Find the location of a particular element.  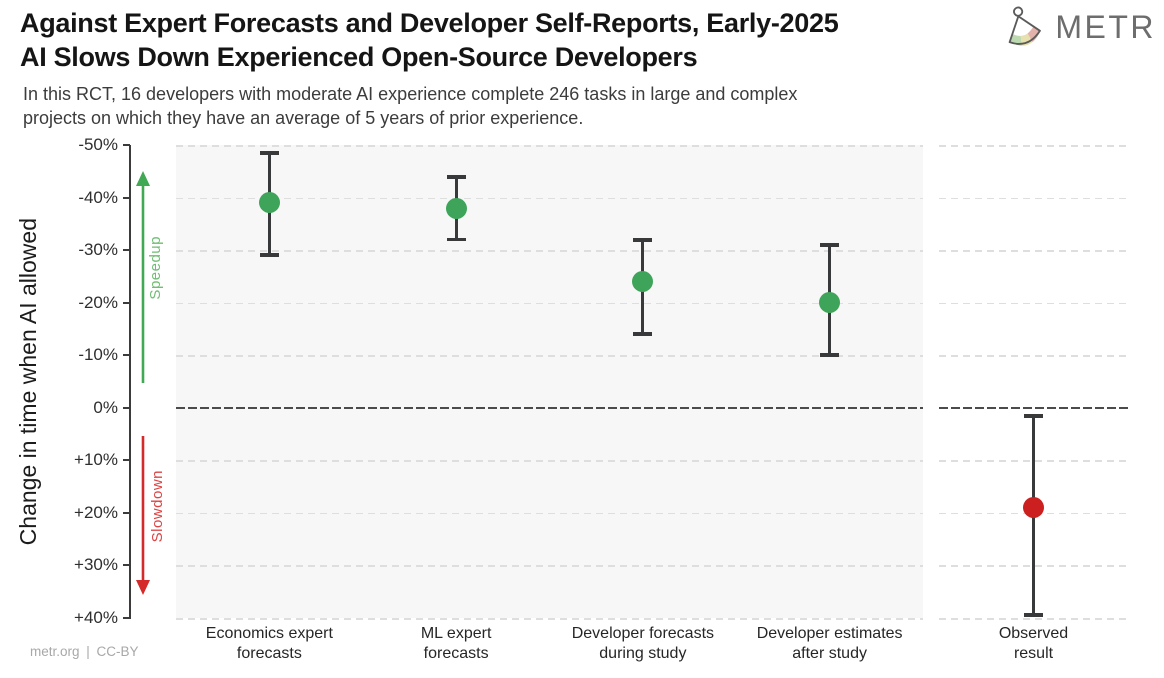

y-tick-label: +20% is located at coordinates (96, 512).